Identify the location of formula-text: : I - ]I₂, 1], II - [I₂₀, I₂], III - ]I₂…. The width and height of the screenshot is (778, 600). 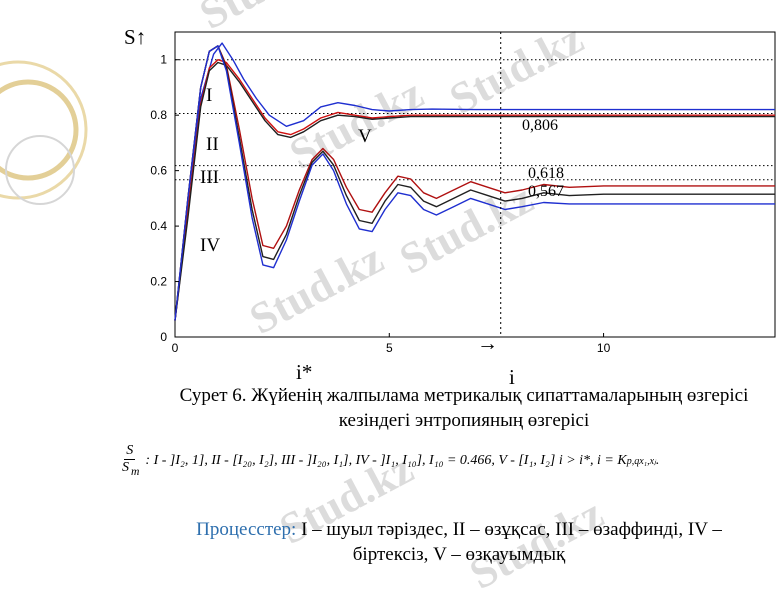
(386, 461).